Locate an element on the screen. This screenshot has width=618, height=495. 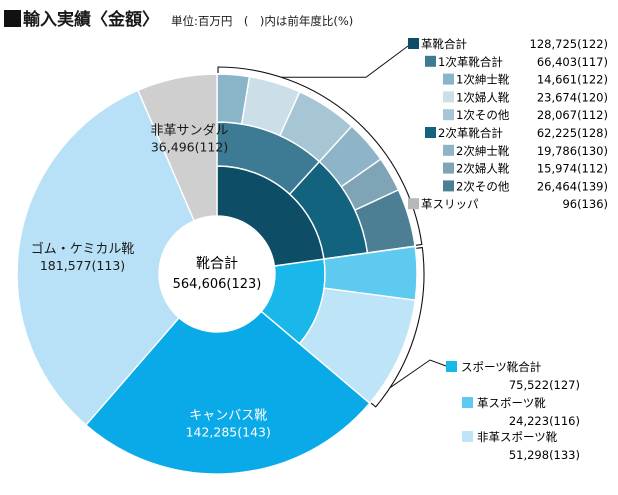
legend-value-2次婦人靴: 15,974(112) is located at coordinates (572, 169).